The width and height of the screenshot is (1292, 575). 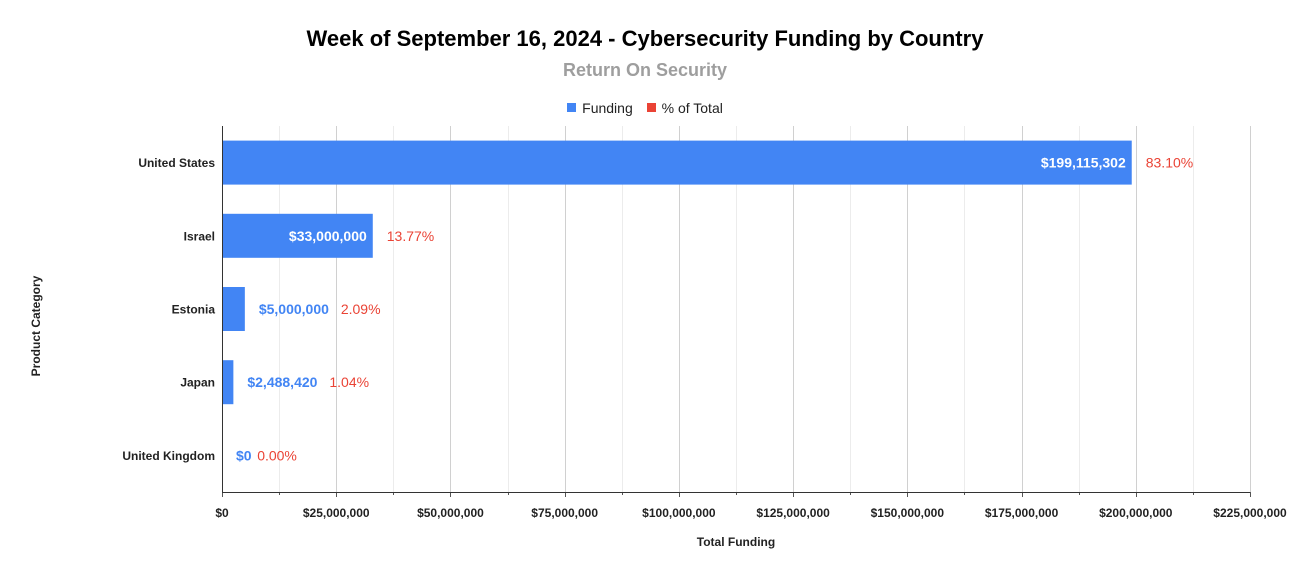 I want to click on x-tick-label: $175,000,000, so click(x=1022, y=513).